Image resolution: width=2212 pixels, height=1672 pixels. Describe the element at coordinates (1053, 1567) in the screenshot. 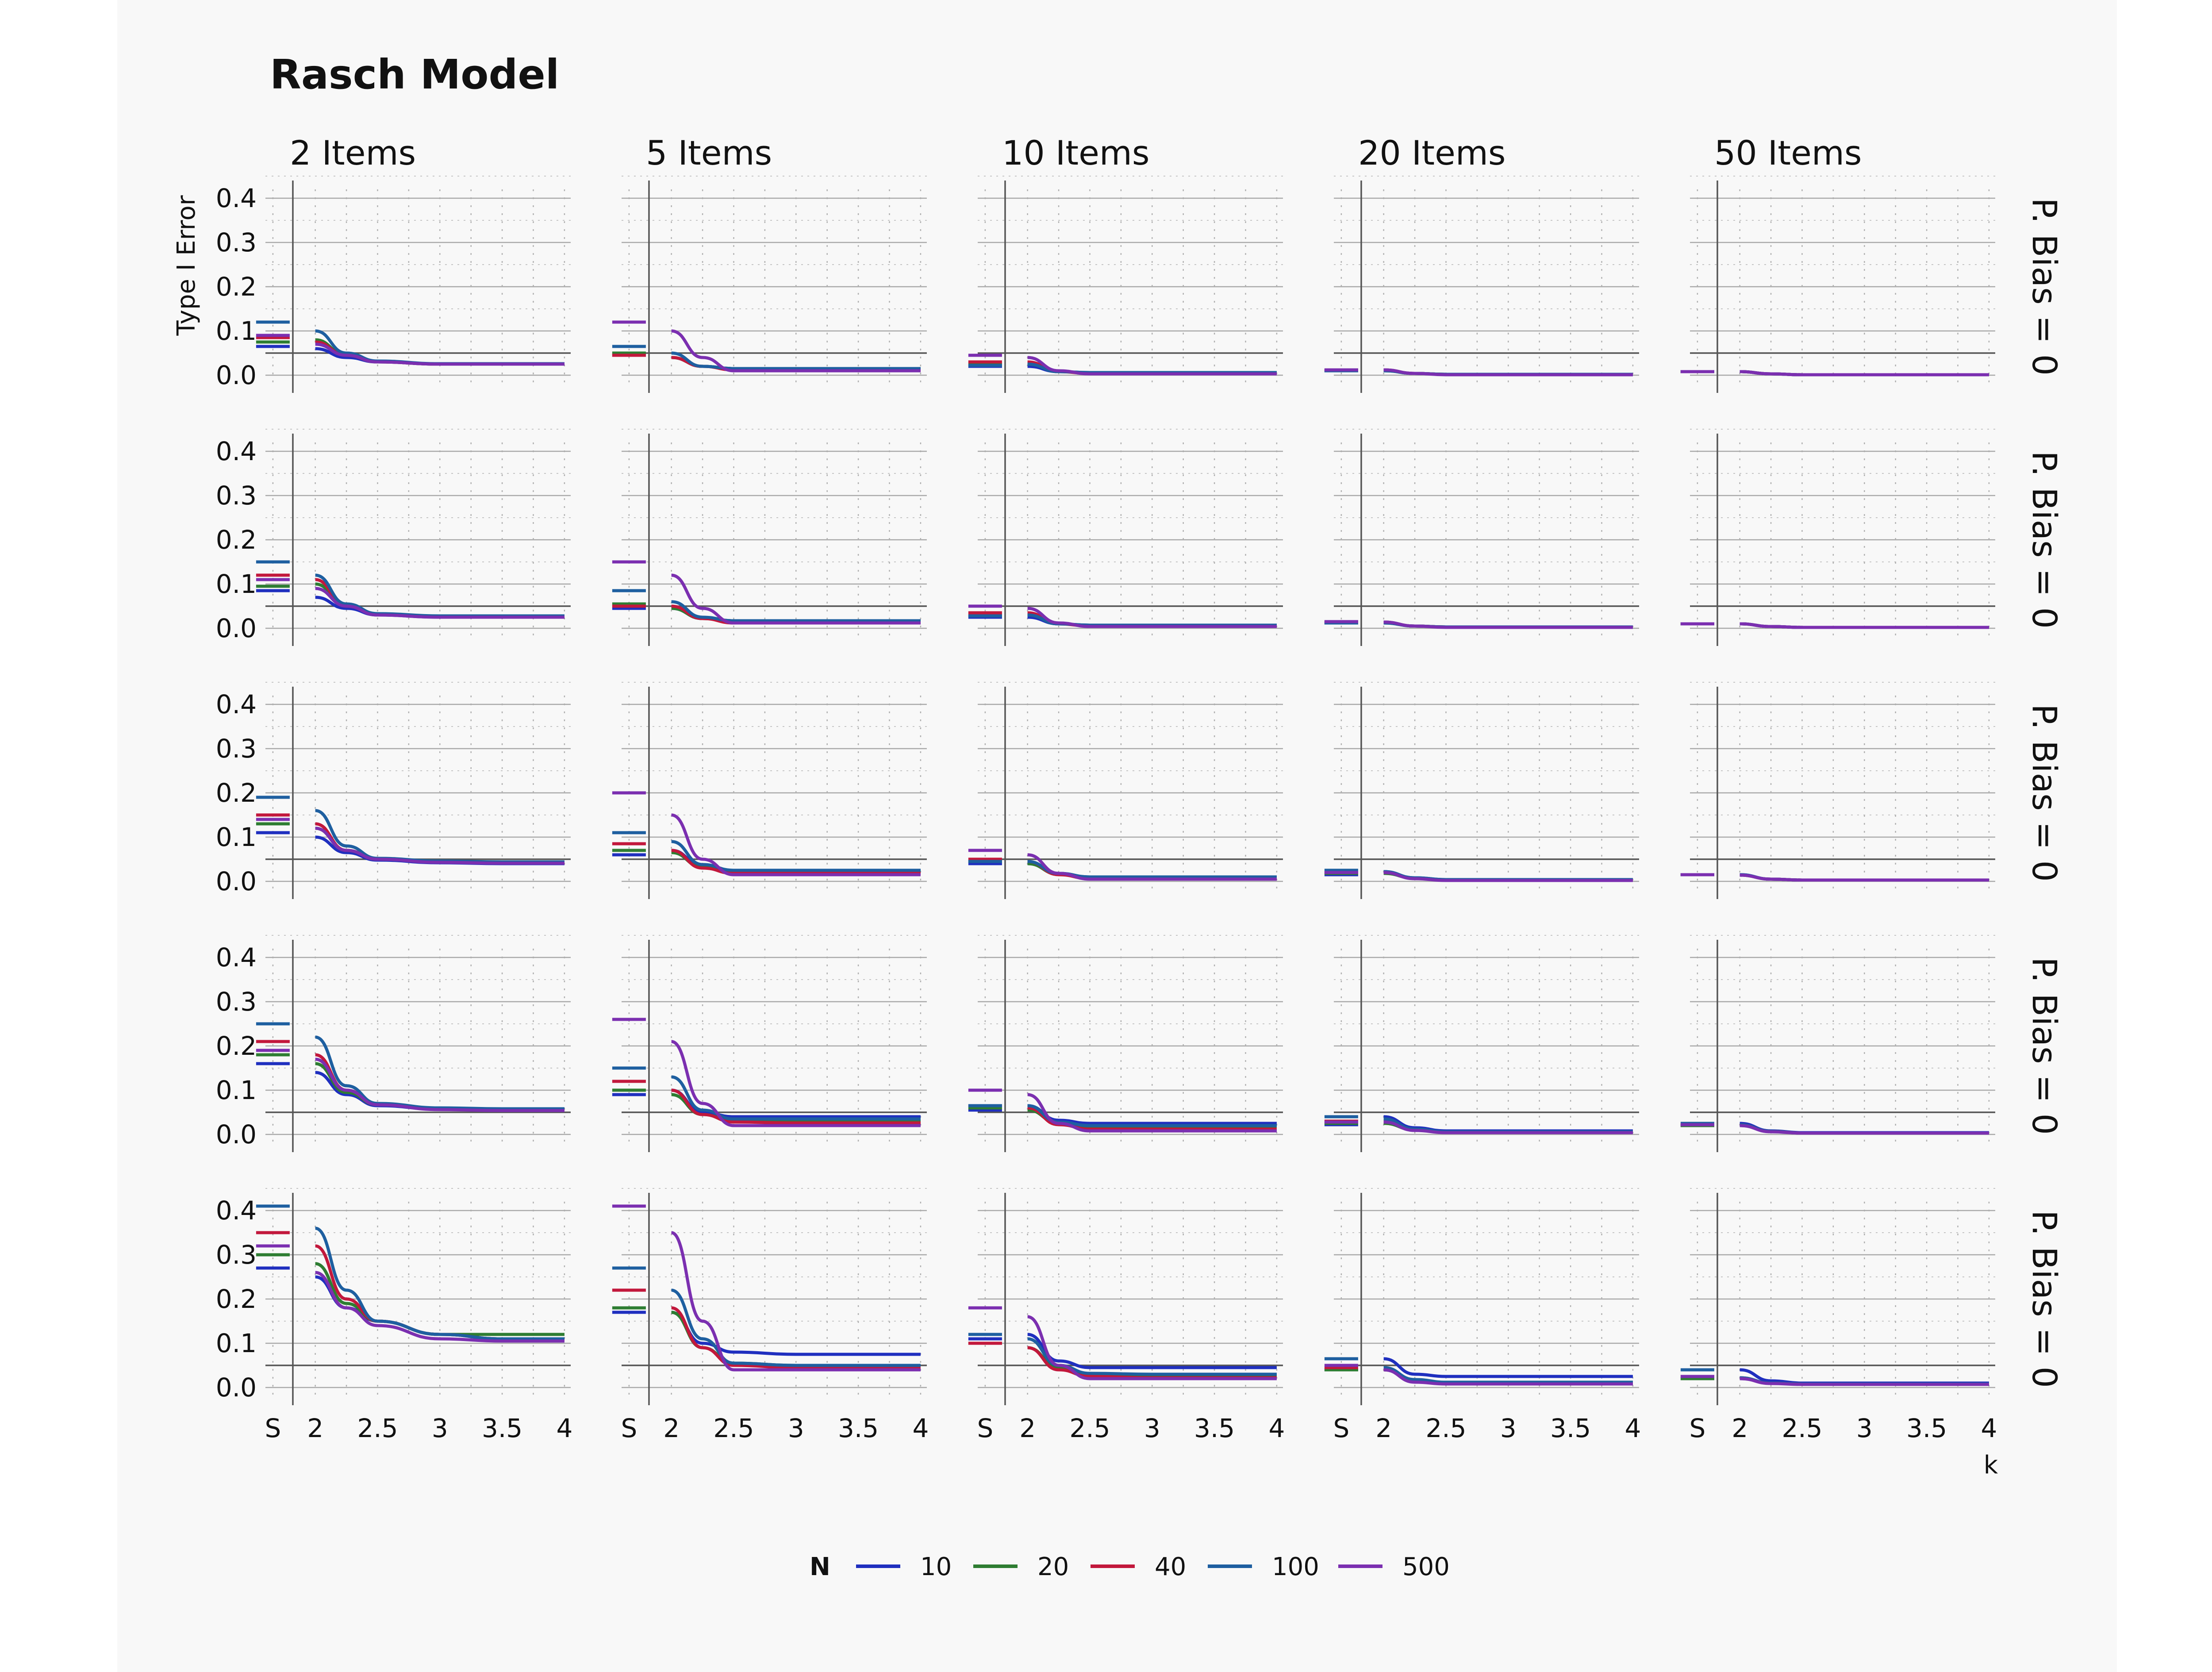

I see `legend-label-20: 20` at that location.